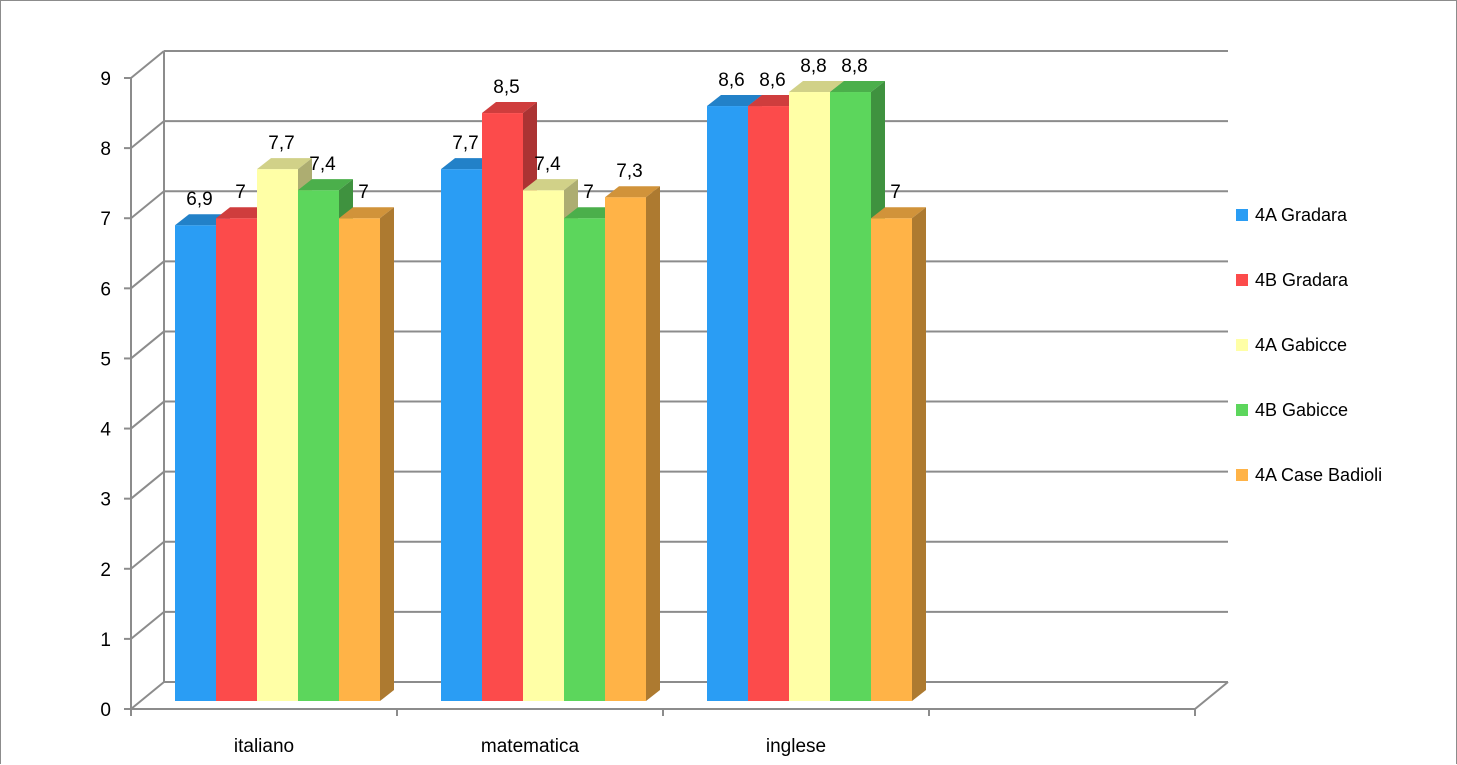  Describe the element at coordinates (105, 640) in the screenshot. I see `y-tick-label: 1` at that location.